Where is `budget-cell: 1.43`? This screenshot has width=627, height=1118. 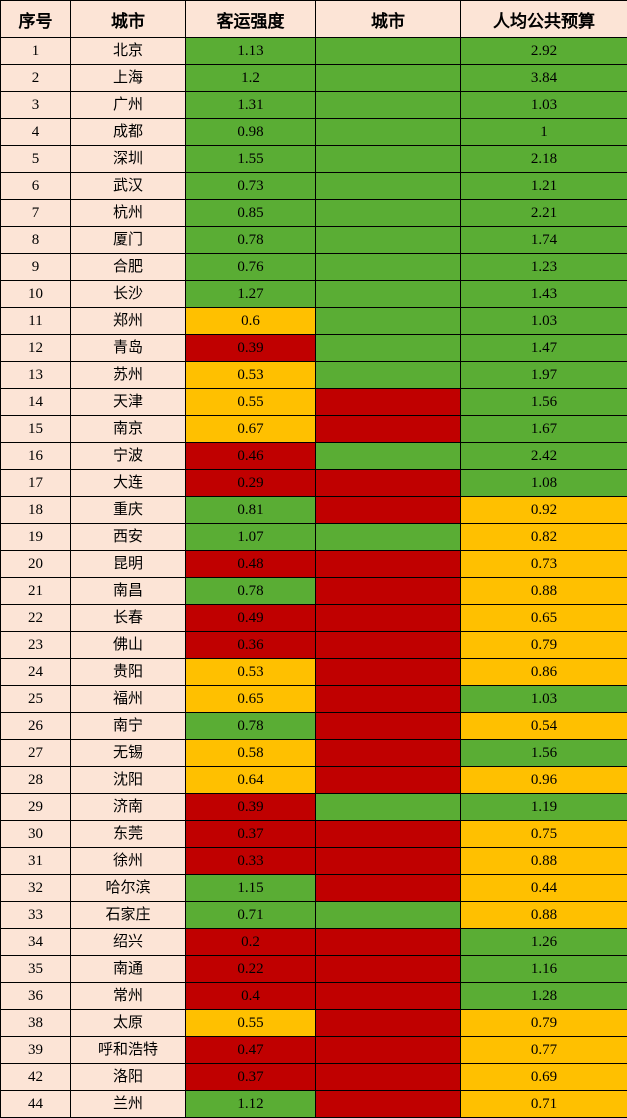 budget-cell: 1.43 is located at coordinates (544, 294).